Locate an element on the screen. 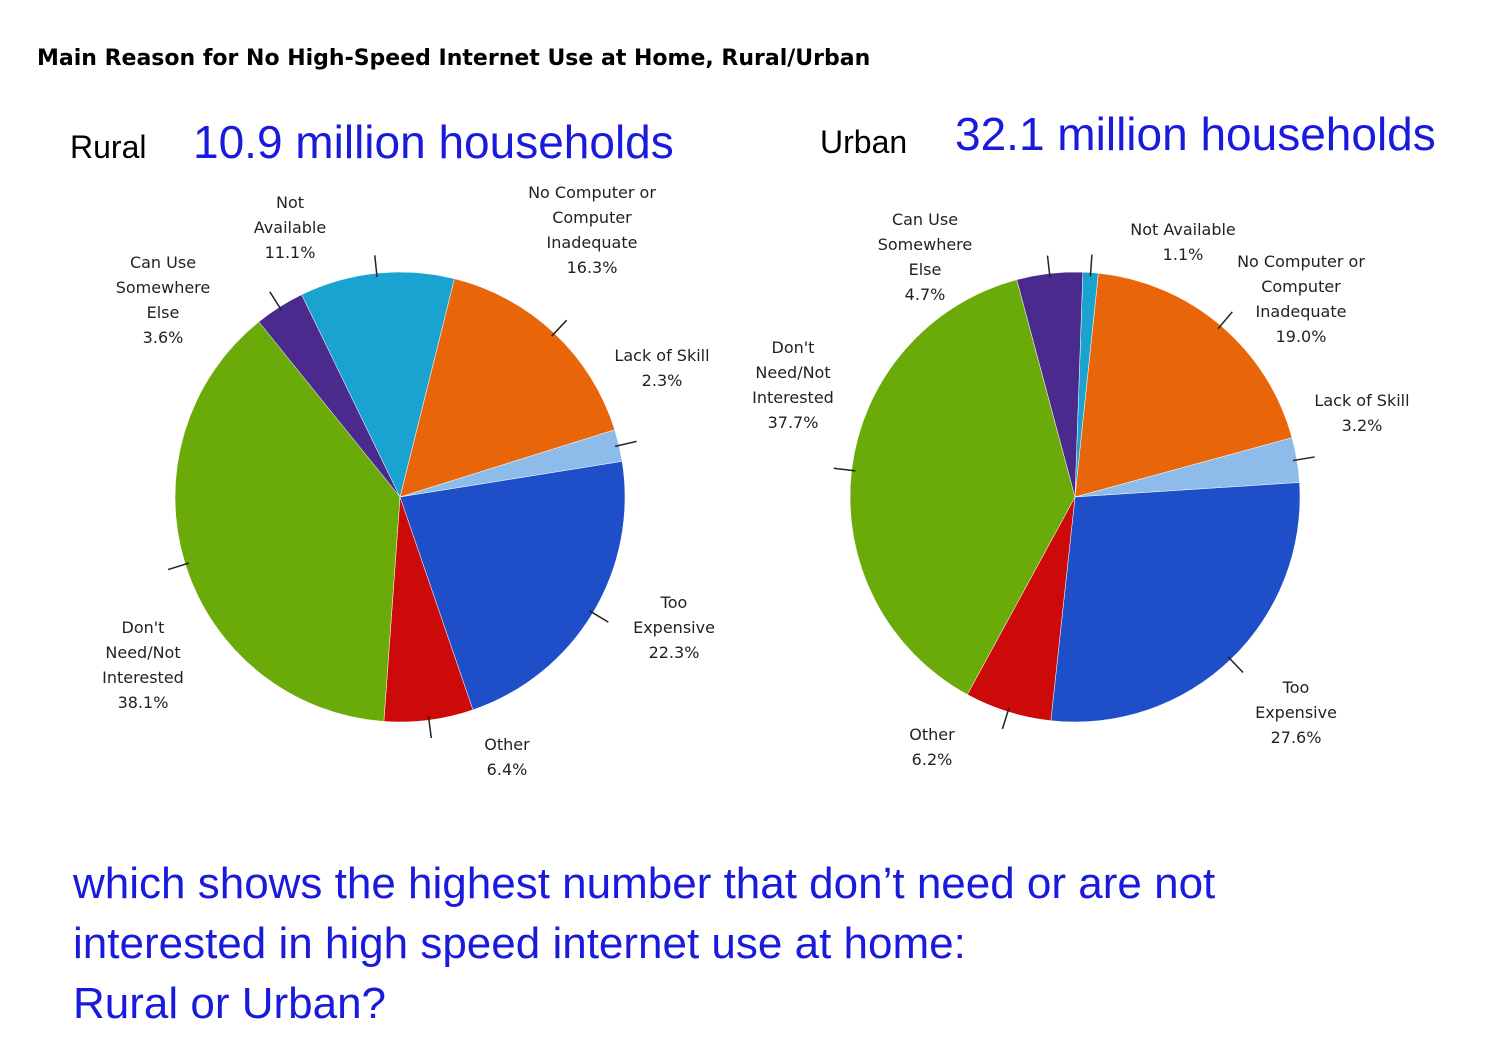 This screenshot has width=1510, height=1060. pie-subtitle: 32.1 million households is located at coordinates (1195, 134).